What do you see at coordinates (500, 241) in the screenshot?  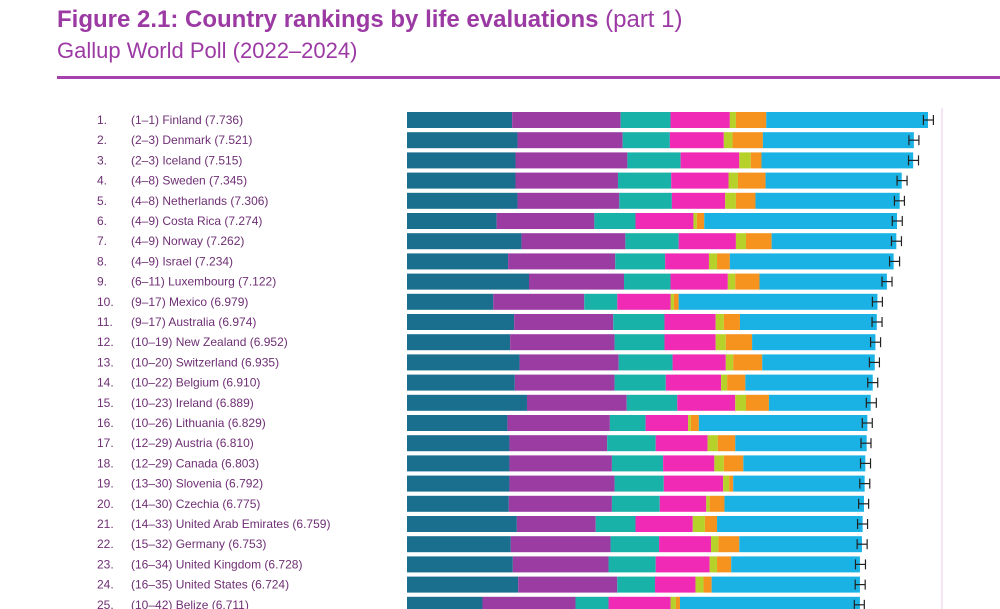 I see `chart-row: 7. (4–9) Norway (7.262)` at bounding box center [500, 241].